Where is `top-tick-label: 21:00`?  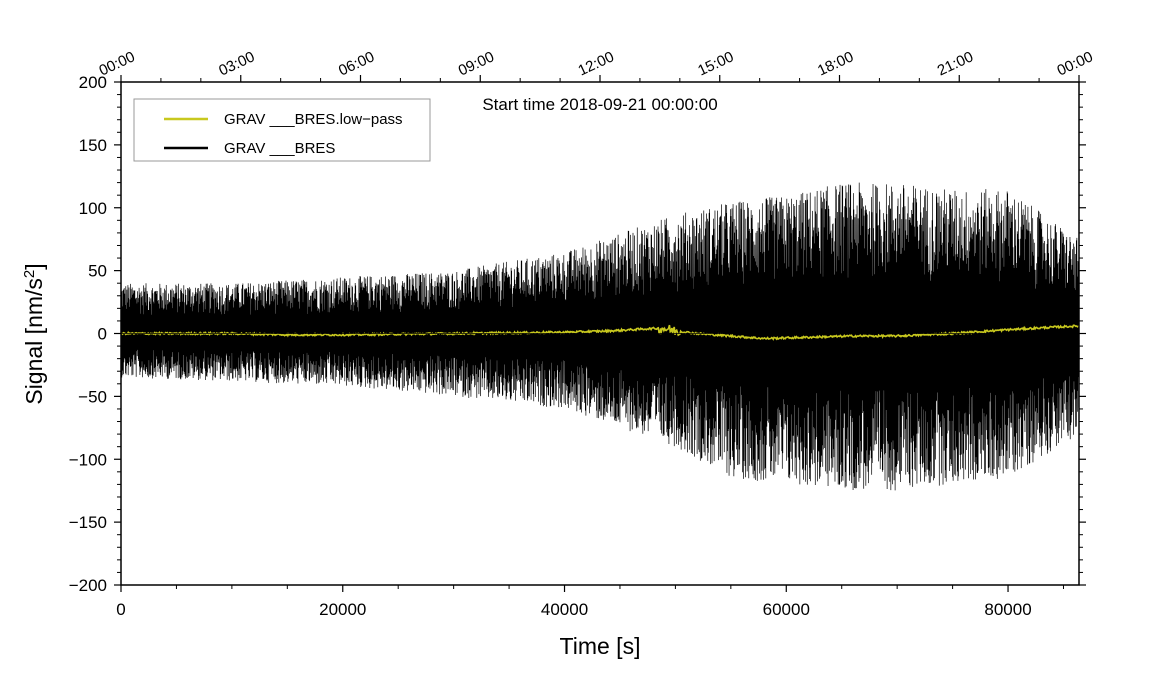
top-tick-label: 21:00 is located at coordinates (955, 63).